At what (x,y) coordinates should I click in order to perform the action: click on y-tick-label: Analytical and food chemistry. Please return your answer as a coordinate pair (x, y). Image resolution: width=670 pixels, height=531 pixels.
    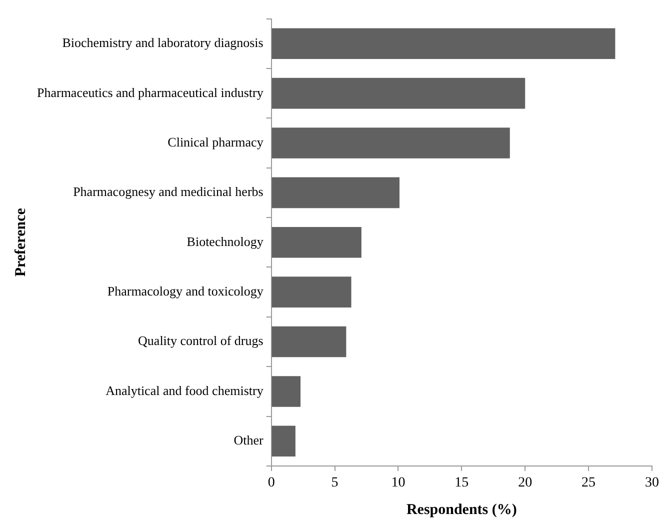
    Looking at the image, I should click on (185, 390).